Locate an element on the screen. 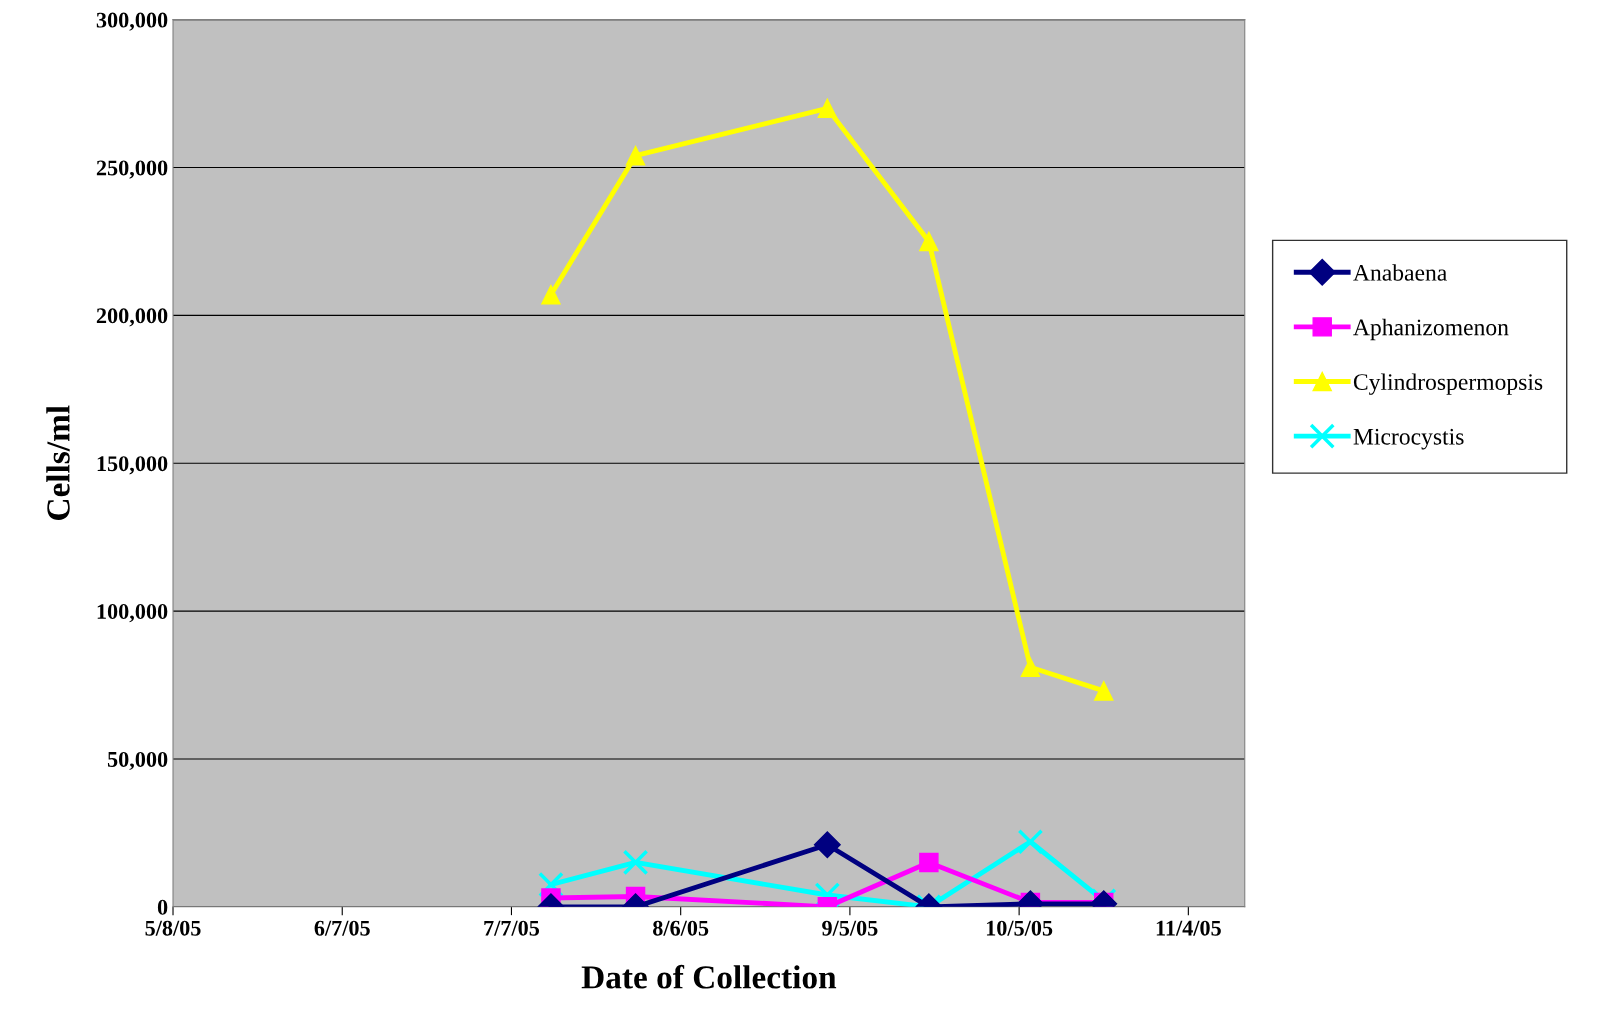 This screenshot has height=1034, width=1602. y-axis-title: Cells/ml is located at coordinates (58, 462).